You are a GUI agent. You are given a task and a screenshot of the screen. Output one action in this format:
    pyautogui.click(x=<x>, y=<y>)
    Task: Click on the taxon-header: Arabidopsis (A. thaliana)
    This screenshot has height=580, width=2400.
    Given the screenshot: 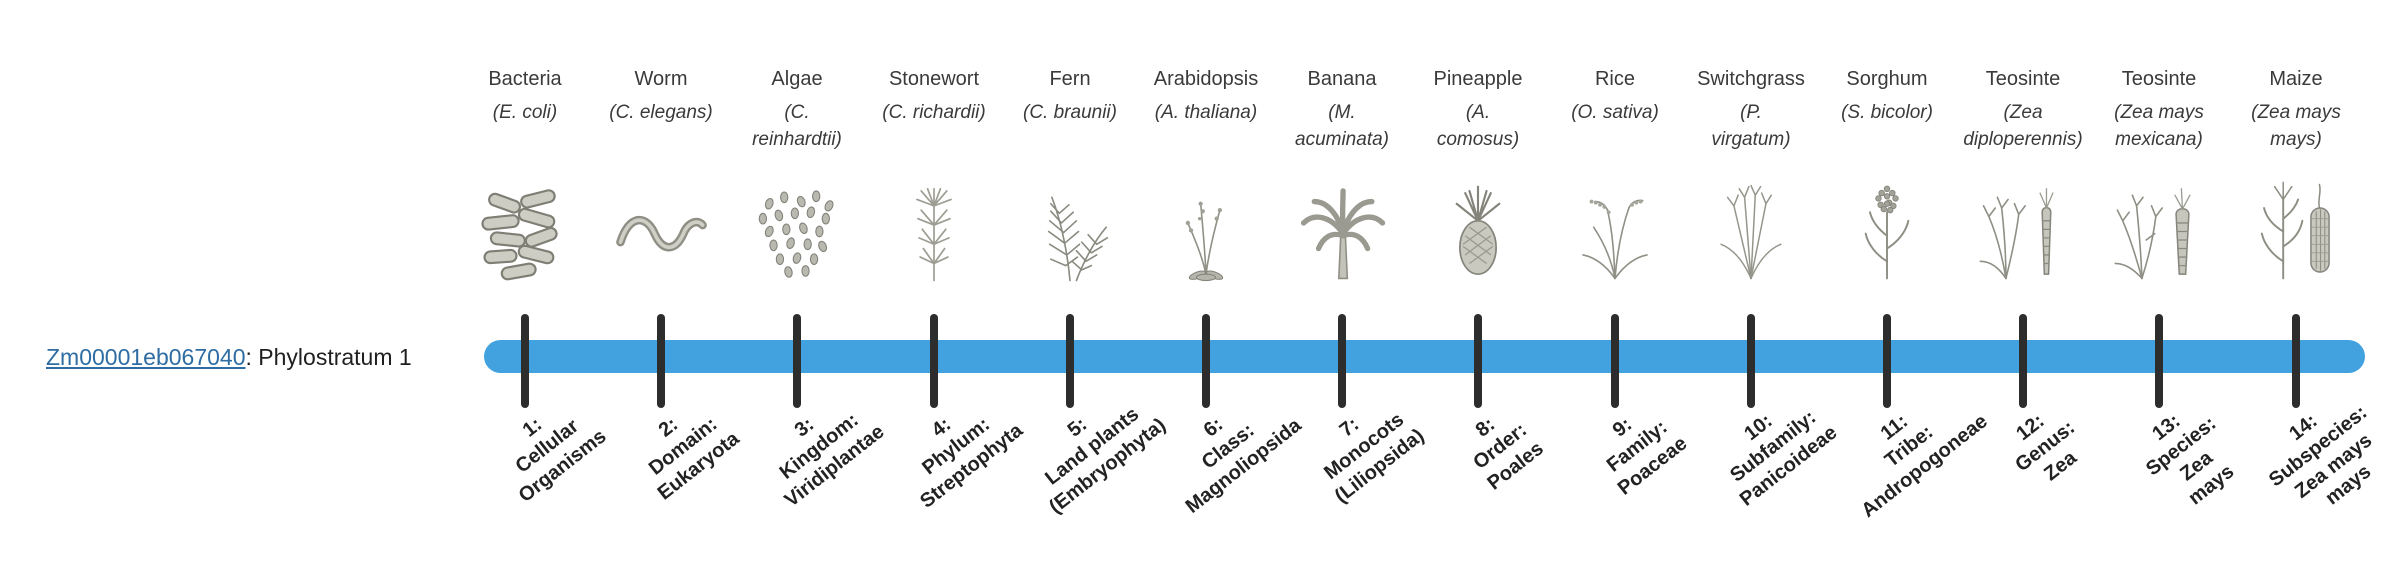 What is the action you would take?
    pyautogui.click(x=1206, y=96)
    